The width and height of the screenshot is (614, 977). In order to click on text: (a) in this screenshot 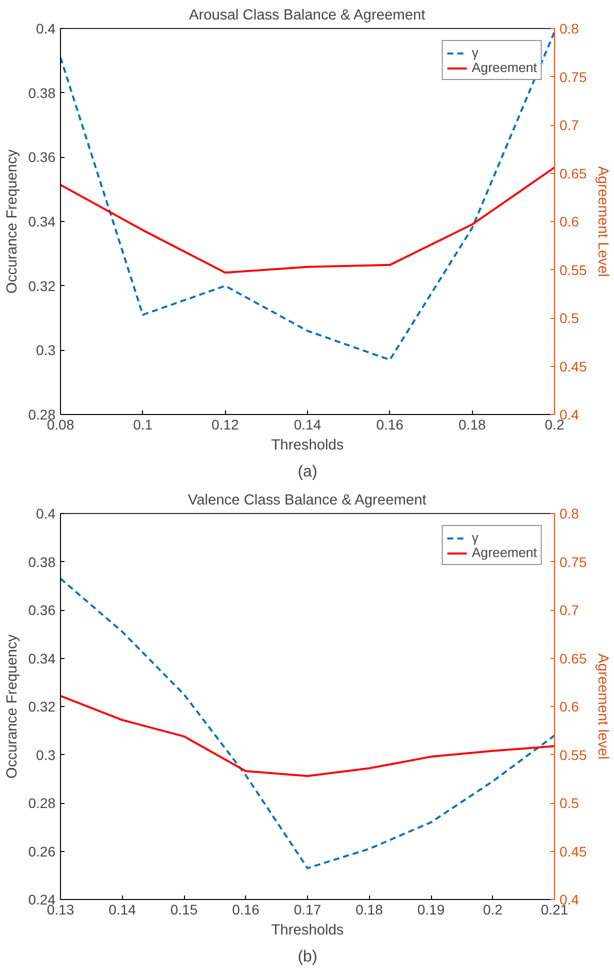, I will do `click(308, 472)`.